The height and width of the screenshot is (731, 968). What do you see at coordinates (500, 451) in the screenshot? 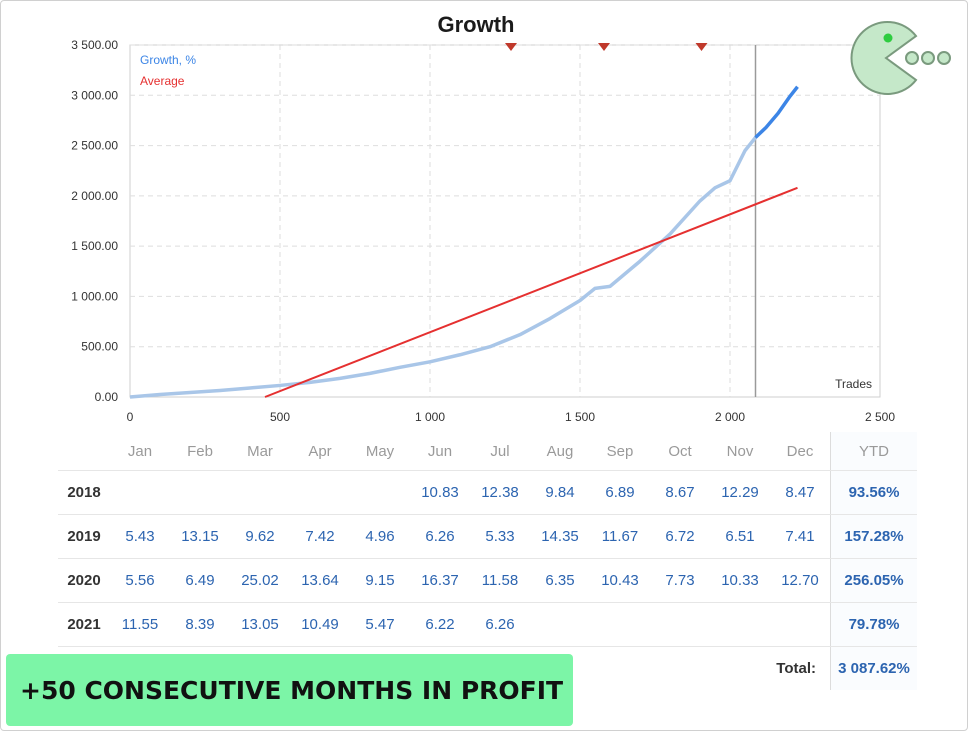
I see `month-header: Jul` at bounding box center [500, 451].